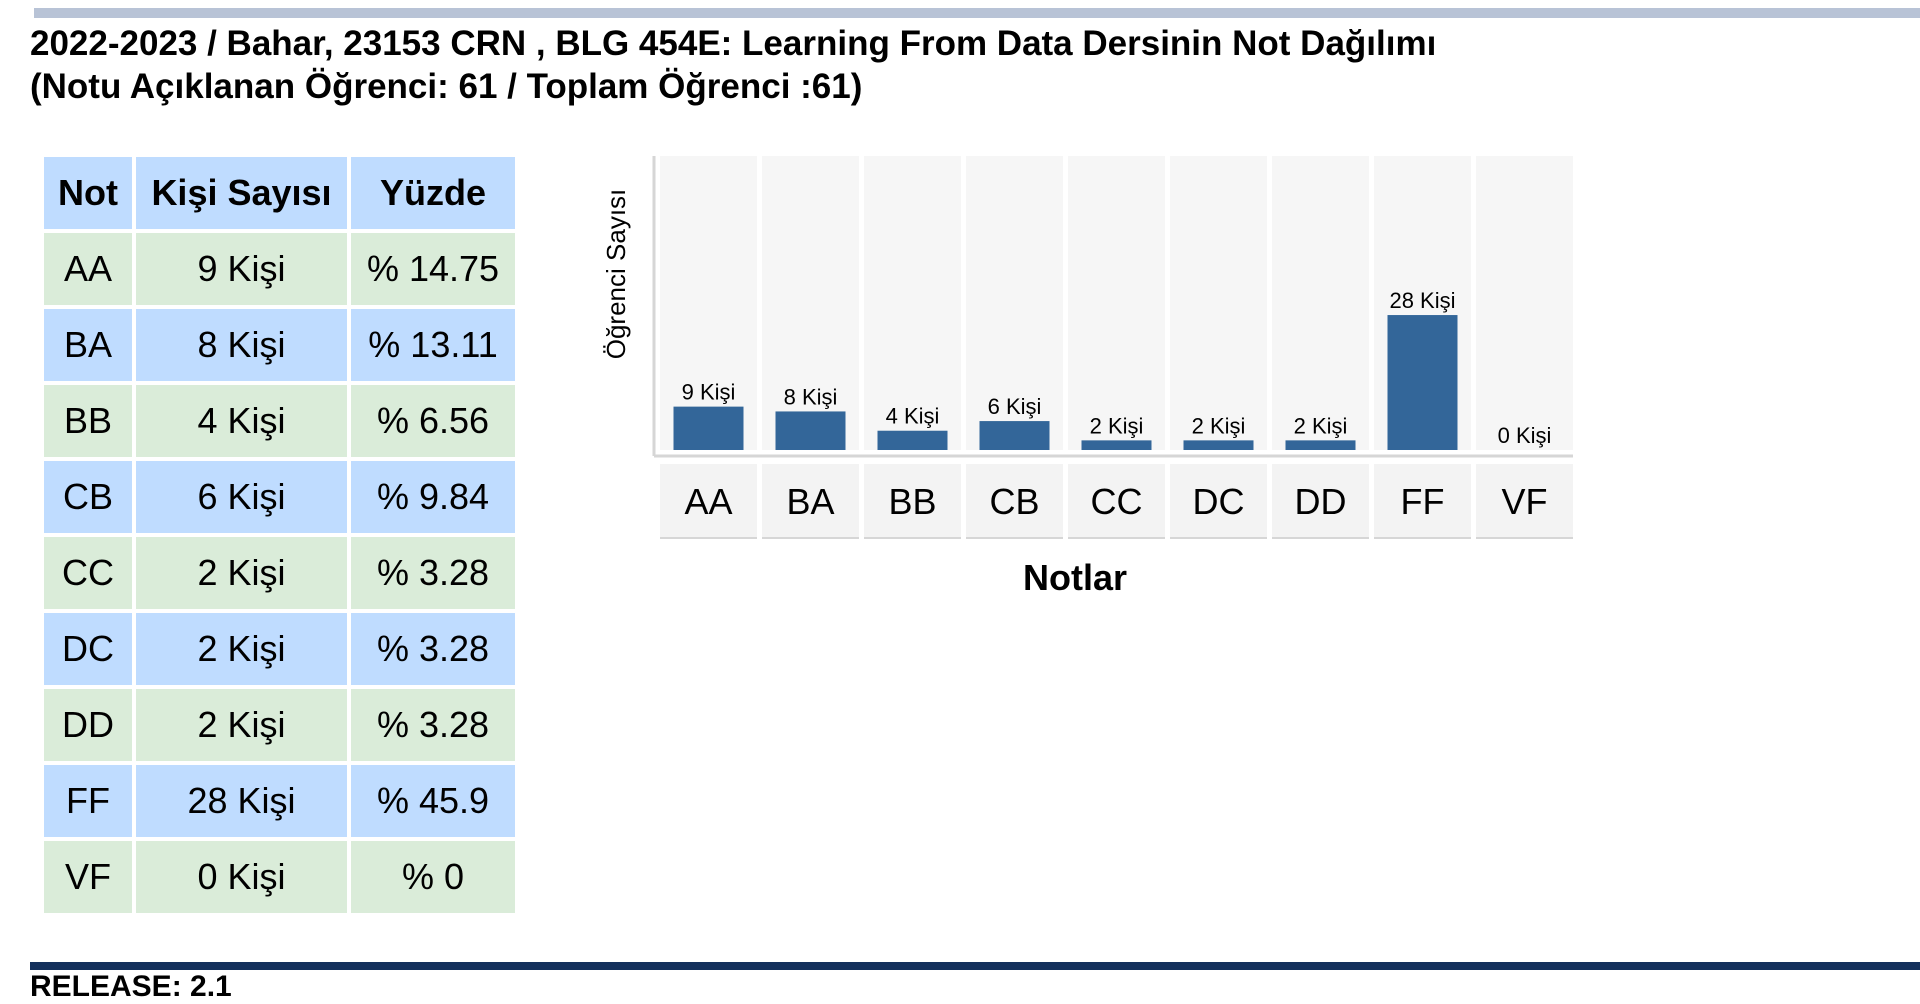  What do you see at coordinates (131, 986) in the screenshot?
I see `release-label: RELEASE: 2.1` at bounding box center [131, 986].